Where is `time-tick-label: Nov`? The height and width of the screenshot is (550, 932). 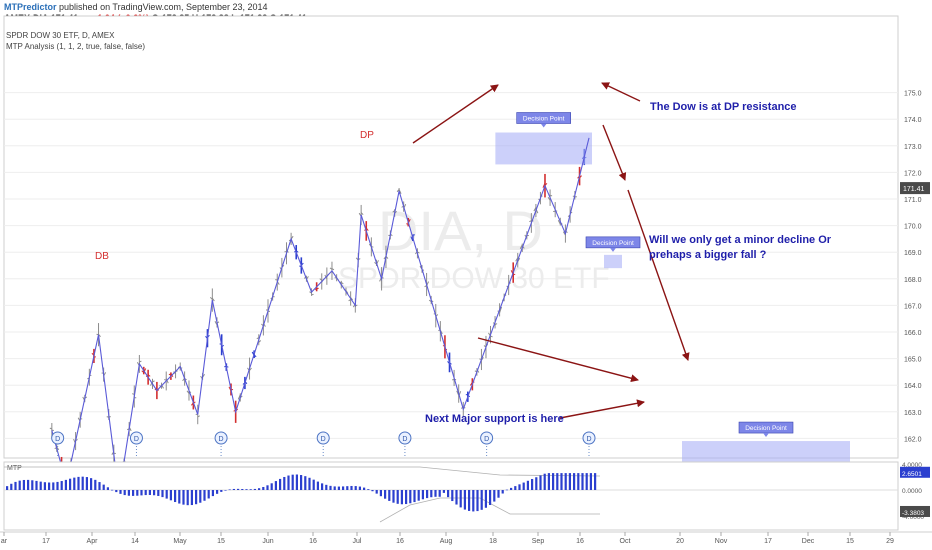 time-tick-label: Nov is located at coordinates (721, 541).